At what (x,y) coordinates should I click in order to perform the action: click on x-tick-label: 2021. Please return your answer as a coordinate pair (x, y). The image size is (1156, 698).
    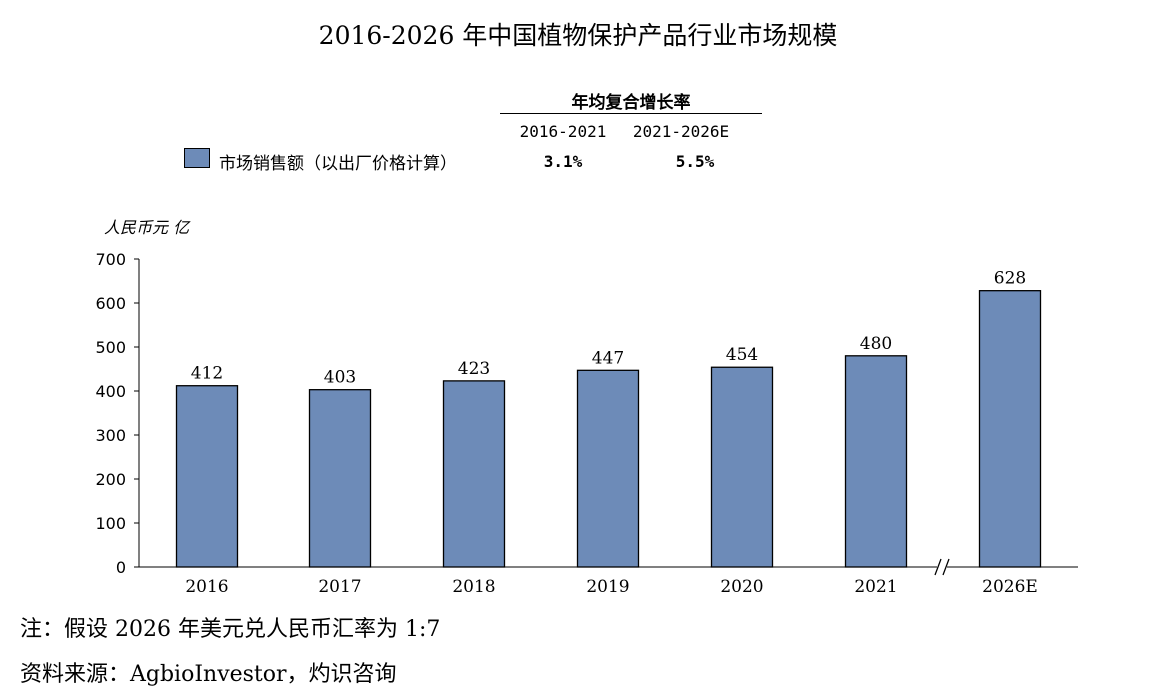
    Looking at the image, I should click on (875, 587).